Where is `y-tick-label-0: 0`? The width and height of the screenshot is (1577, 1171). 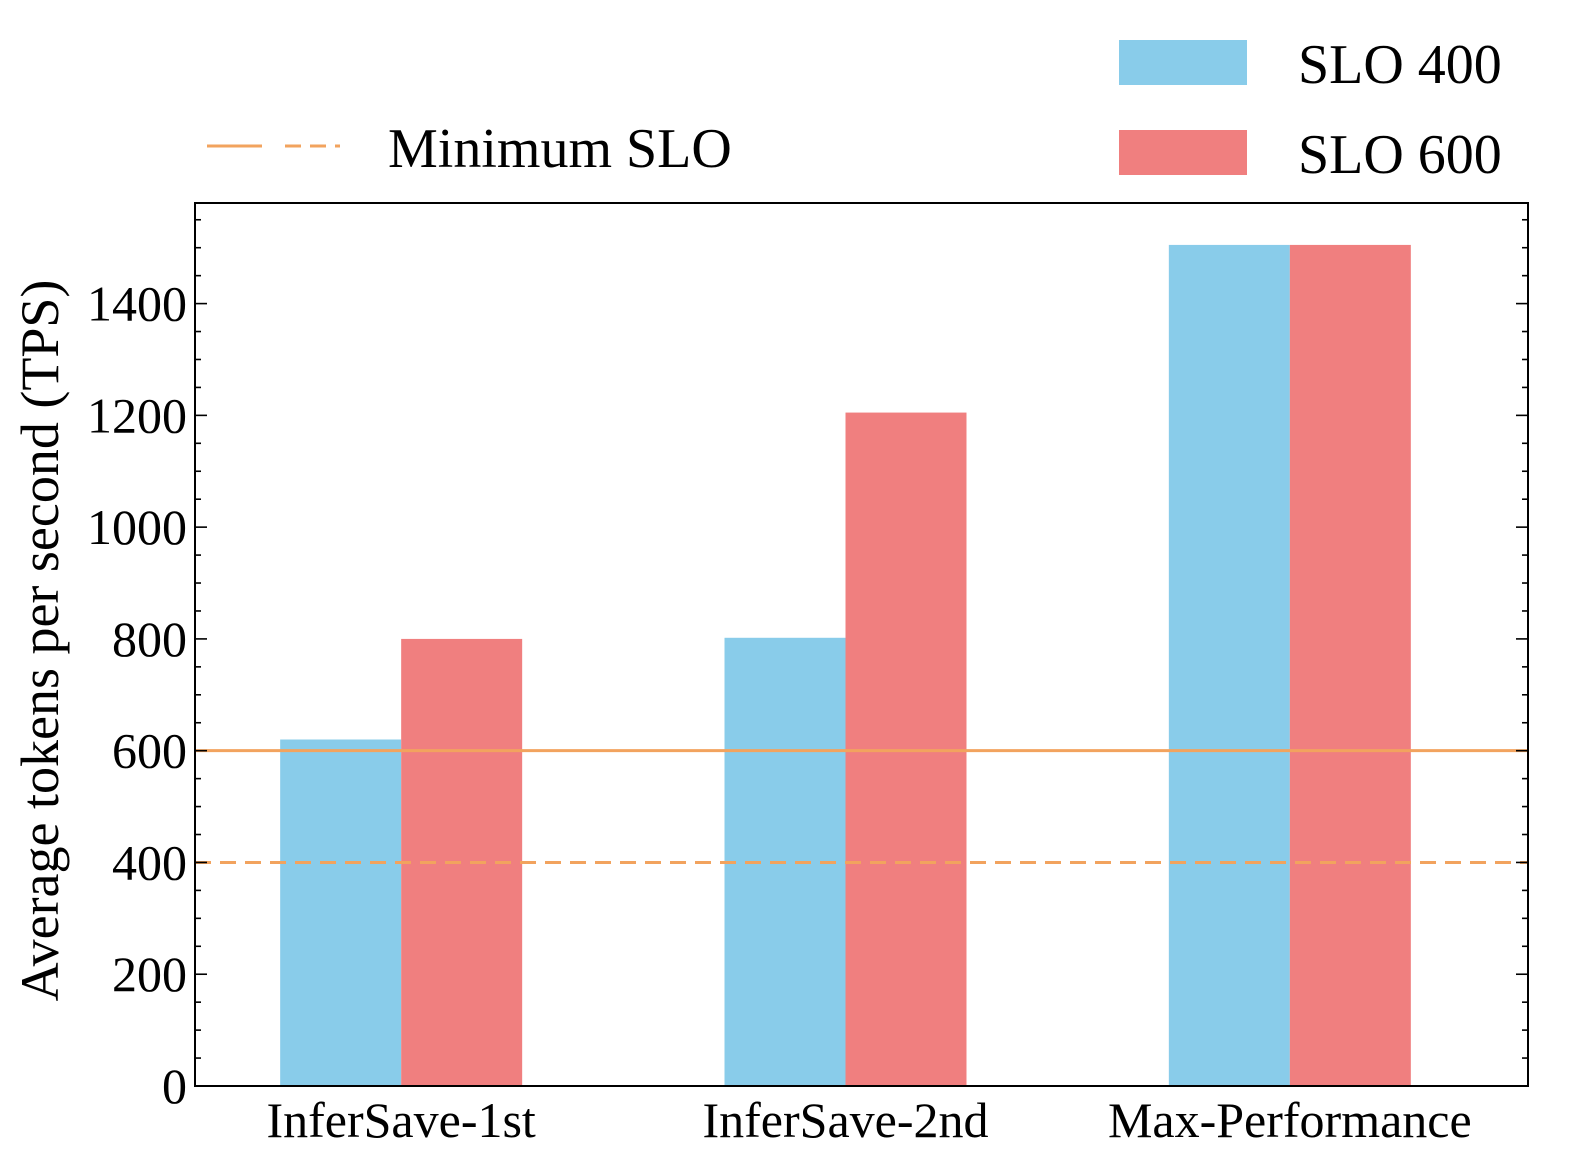 y-tick-label-0: 0 is located at coordinates (174, 1086).